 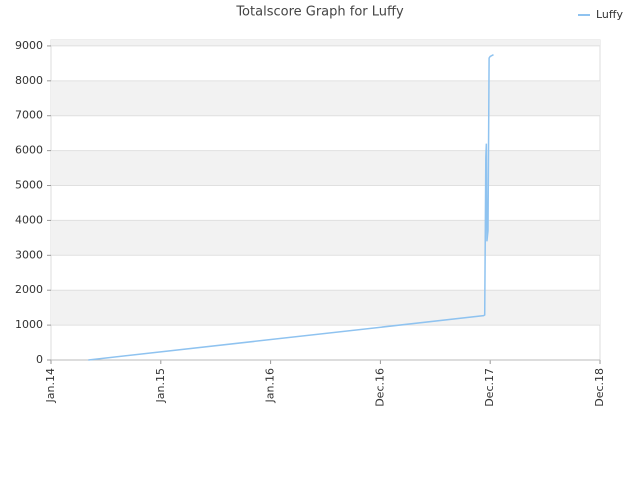 I want to click on y-tick-label: 6000, so click(x=29, y=150).